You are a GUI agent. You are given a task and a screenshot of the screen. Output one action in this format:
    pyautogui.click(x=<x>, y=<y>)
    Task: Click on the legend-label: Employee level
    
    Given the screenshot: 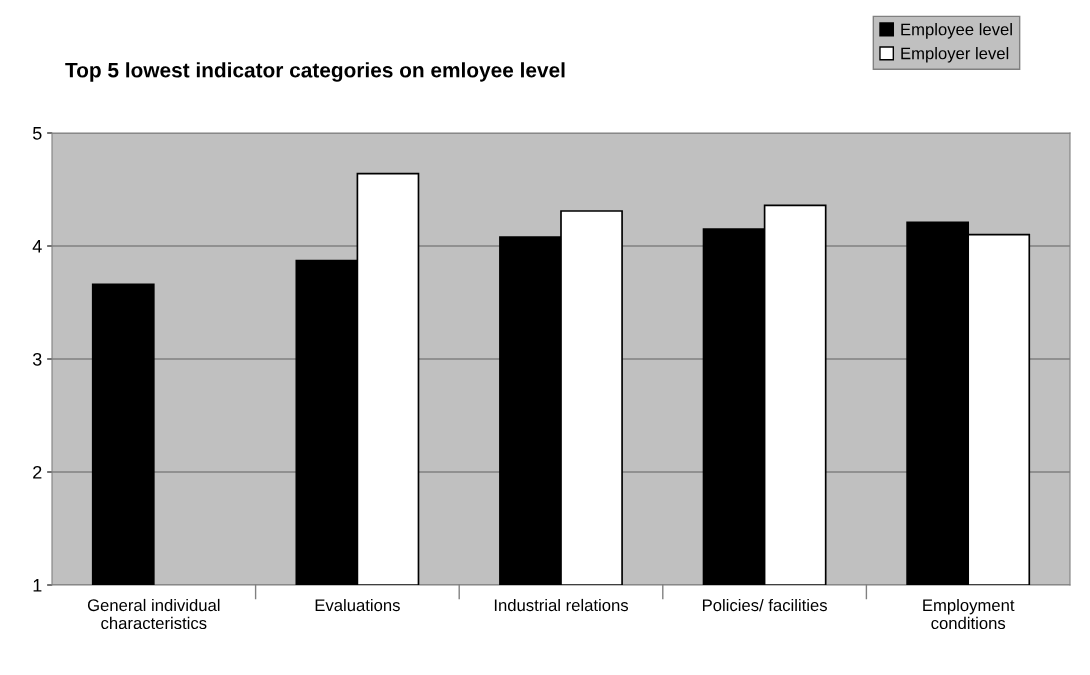 What is the action you would take?
    pyautogui.click(x=956, y=31)
    